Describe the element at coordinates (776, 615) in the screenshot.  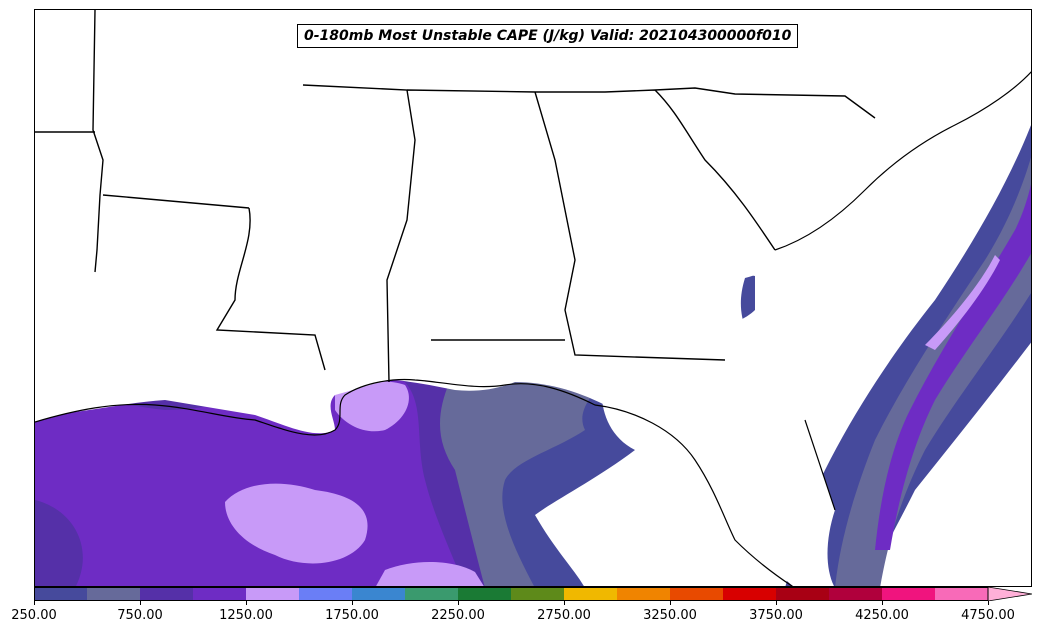
I see `colorbar-tick-label: 3750.00` at that location.